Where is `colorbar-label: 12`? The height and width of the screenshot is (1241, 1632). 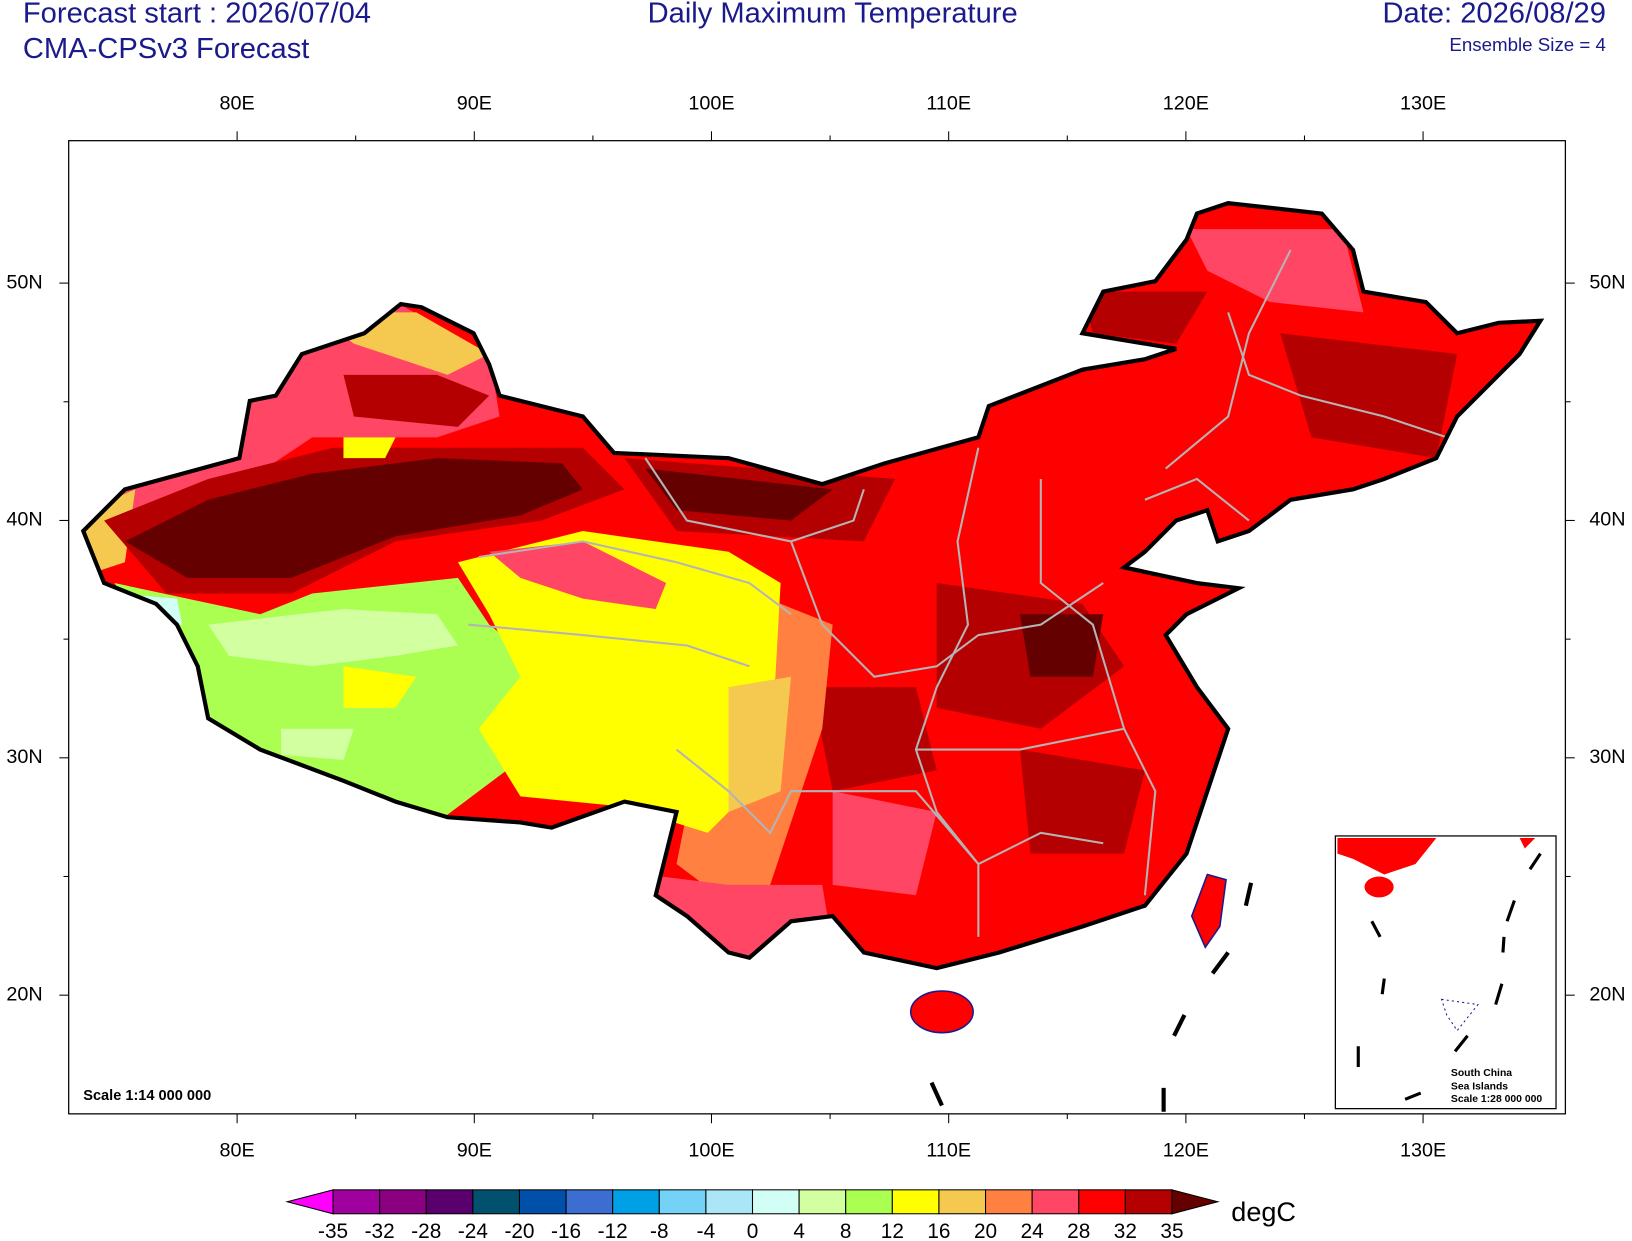
colorbar-label: 12 is located at coordinates (892, 1230).